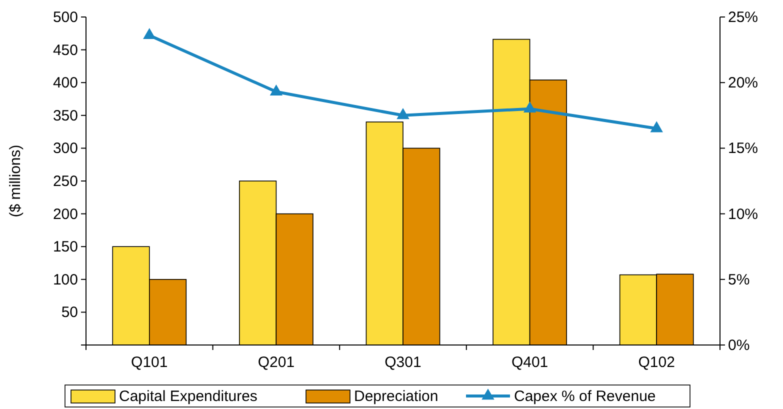  I want to click on y2-tick-label: 25%, so click(743, 17).